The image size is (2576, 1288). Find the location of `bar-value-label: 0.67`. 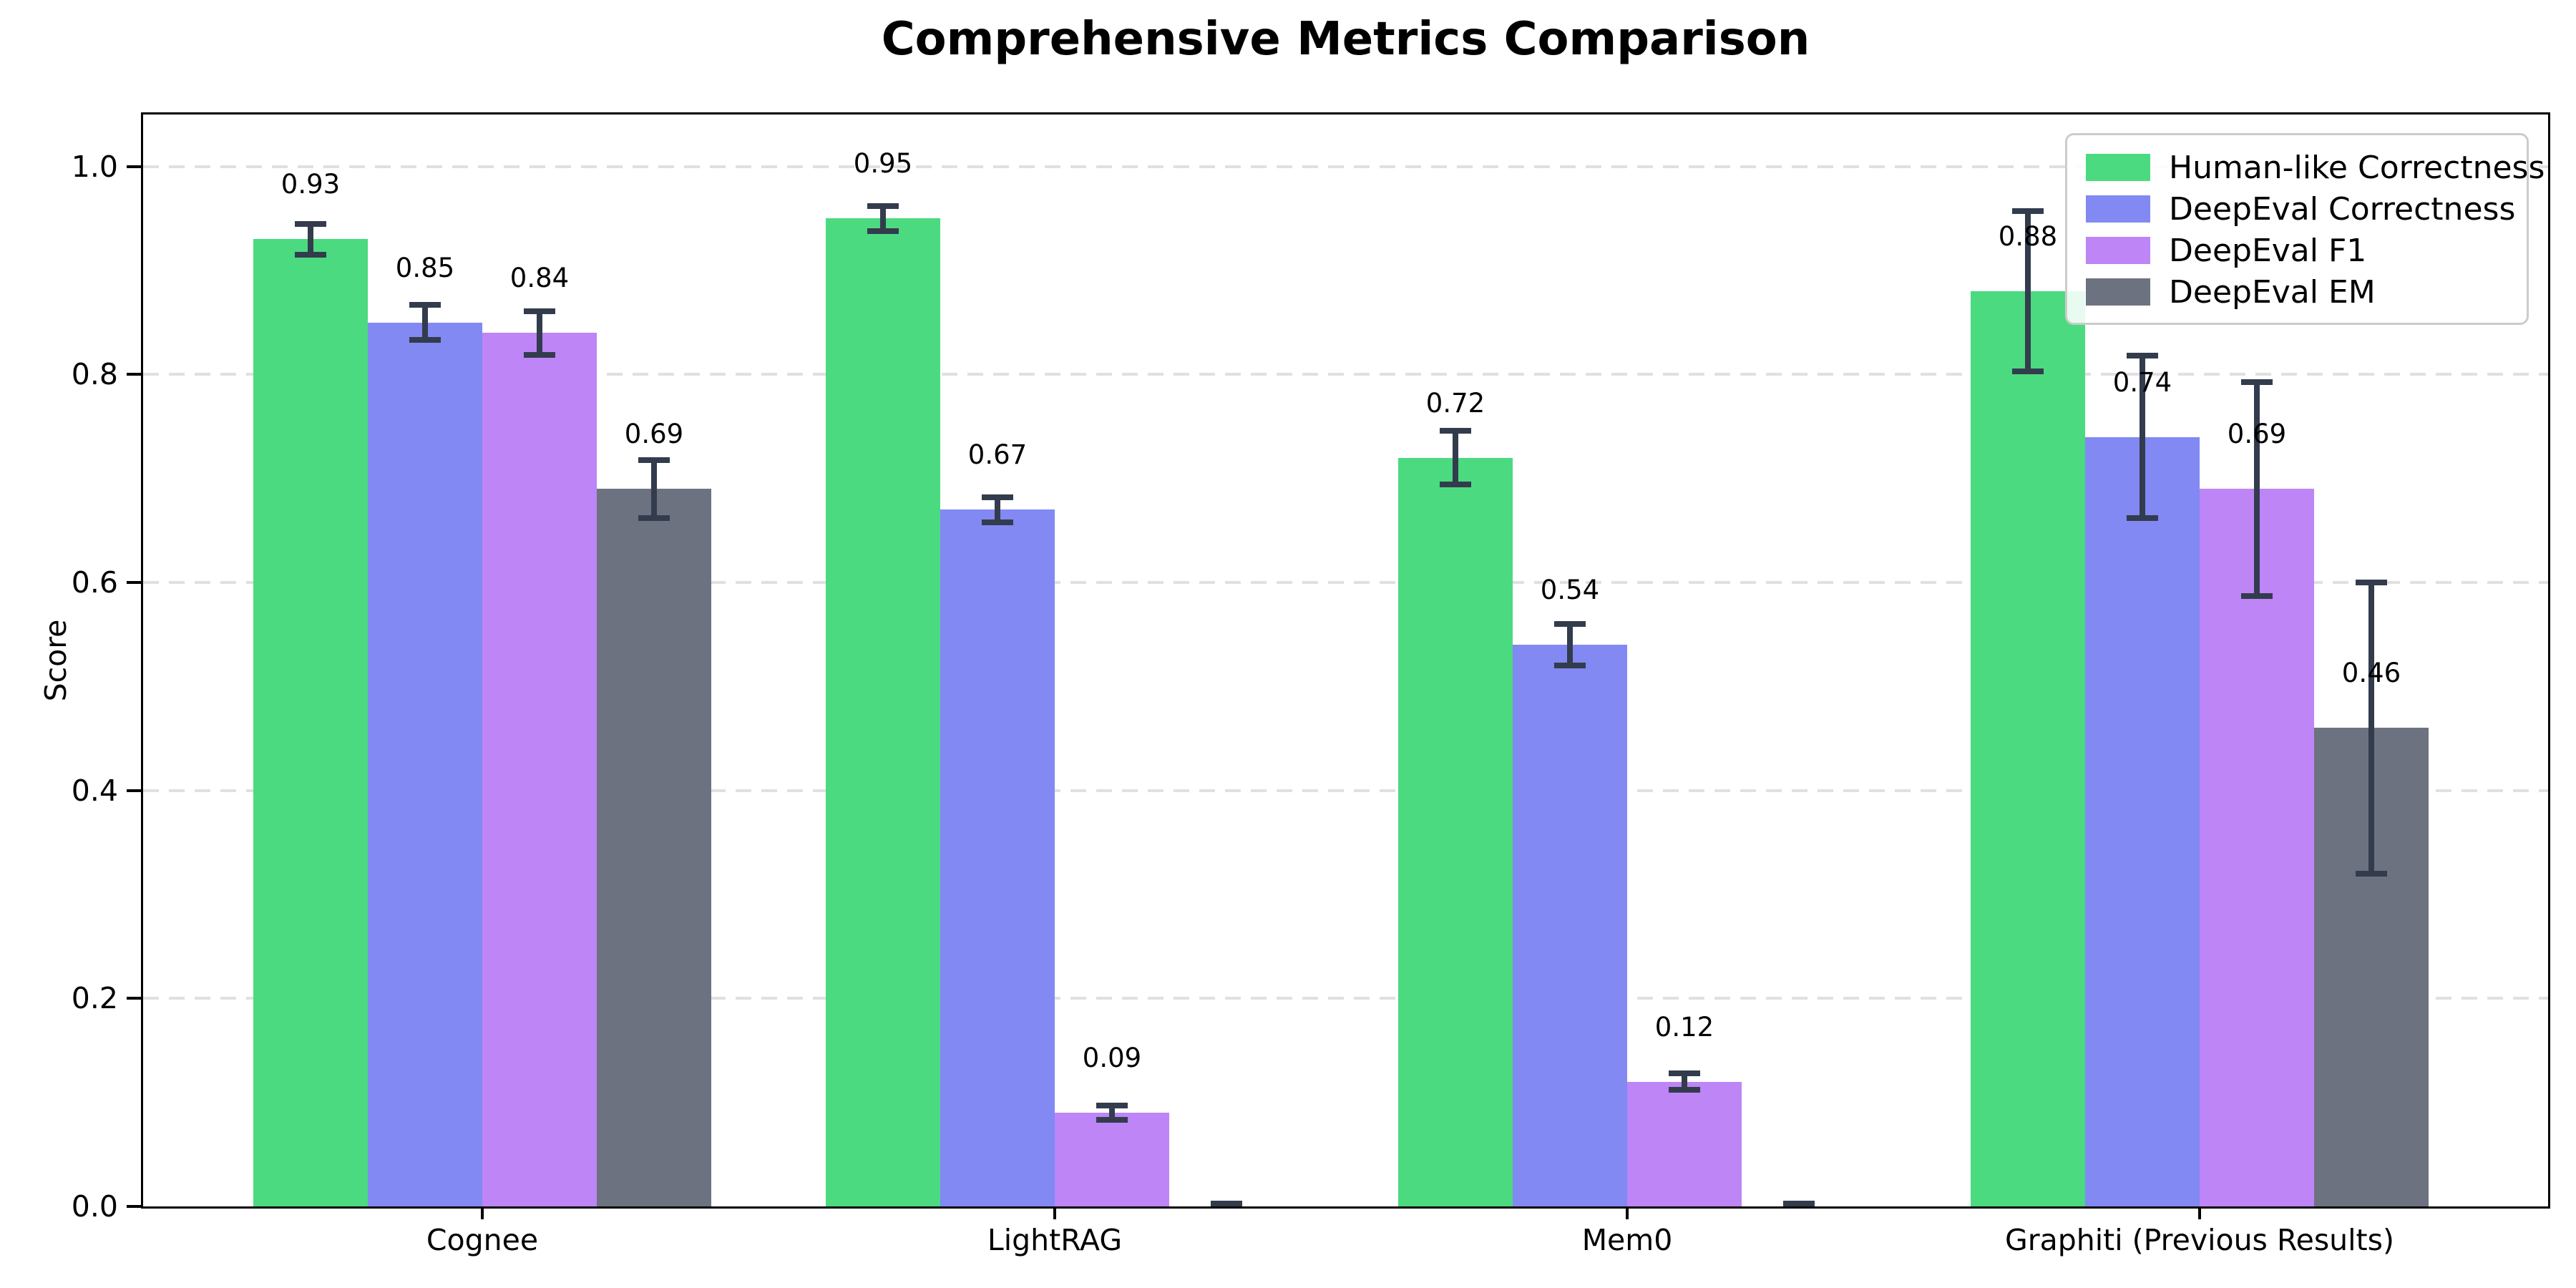

bar-value-label: 0.67 is located at coordinates (997, 455).